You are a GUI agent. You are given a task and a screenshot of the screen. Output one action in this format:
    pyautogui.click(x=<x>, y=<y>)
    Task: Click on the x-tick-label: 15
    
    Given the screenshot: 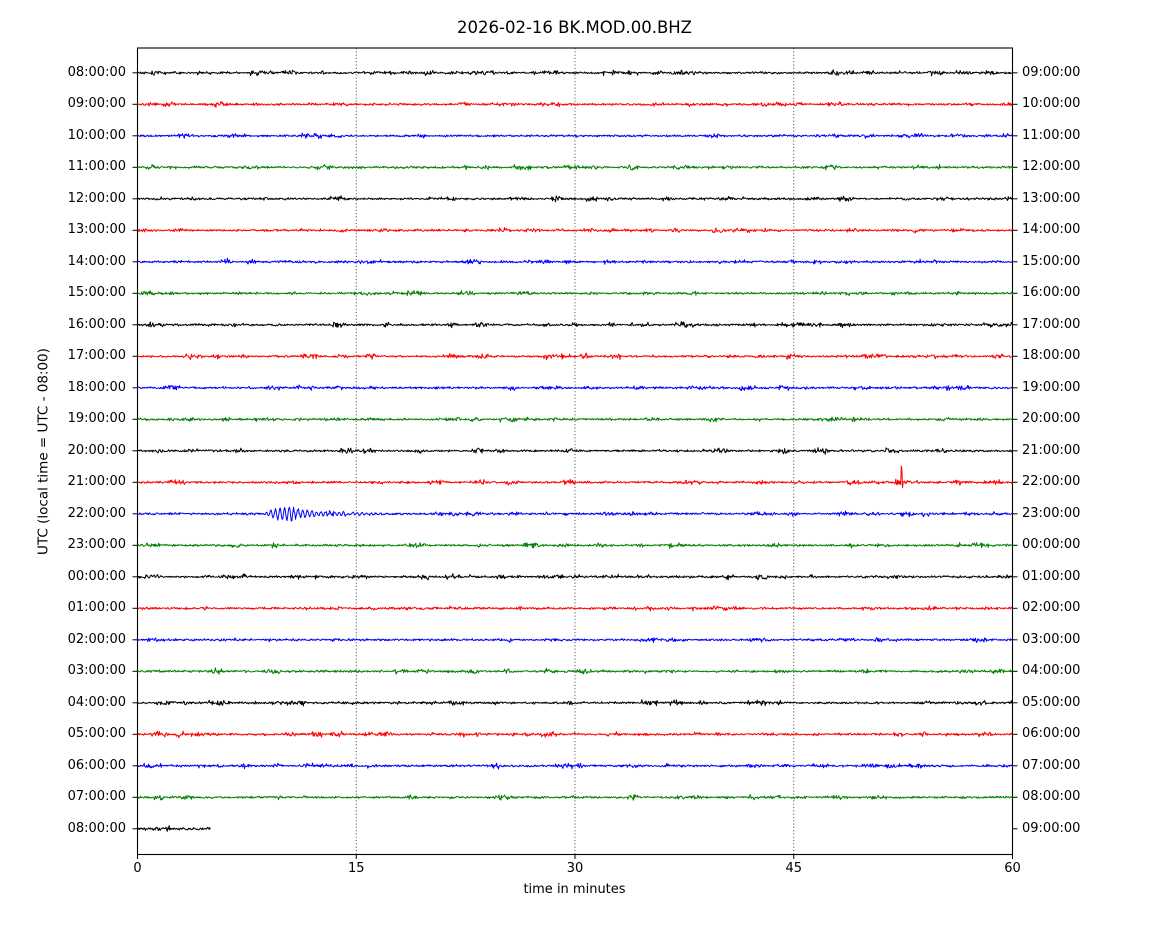 What is the action you would take?
    pyautogui.click(x=356, y=868)
    